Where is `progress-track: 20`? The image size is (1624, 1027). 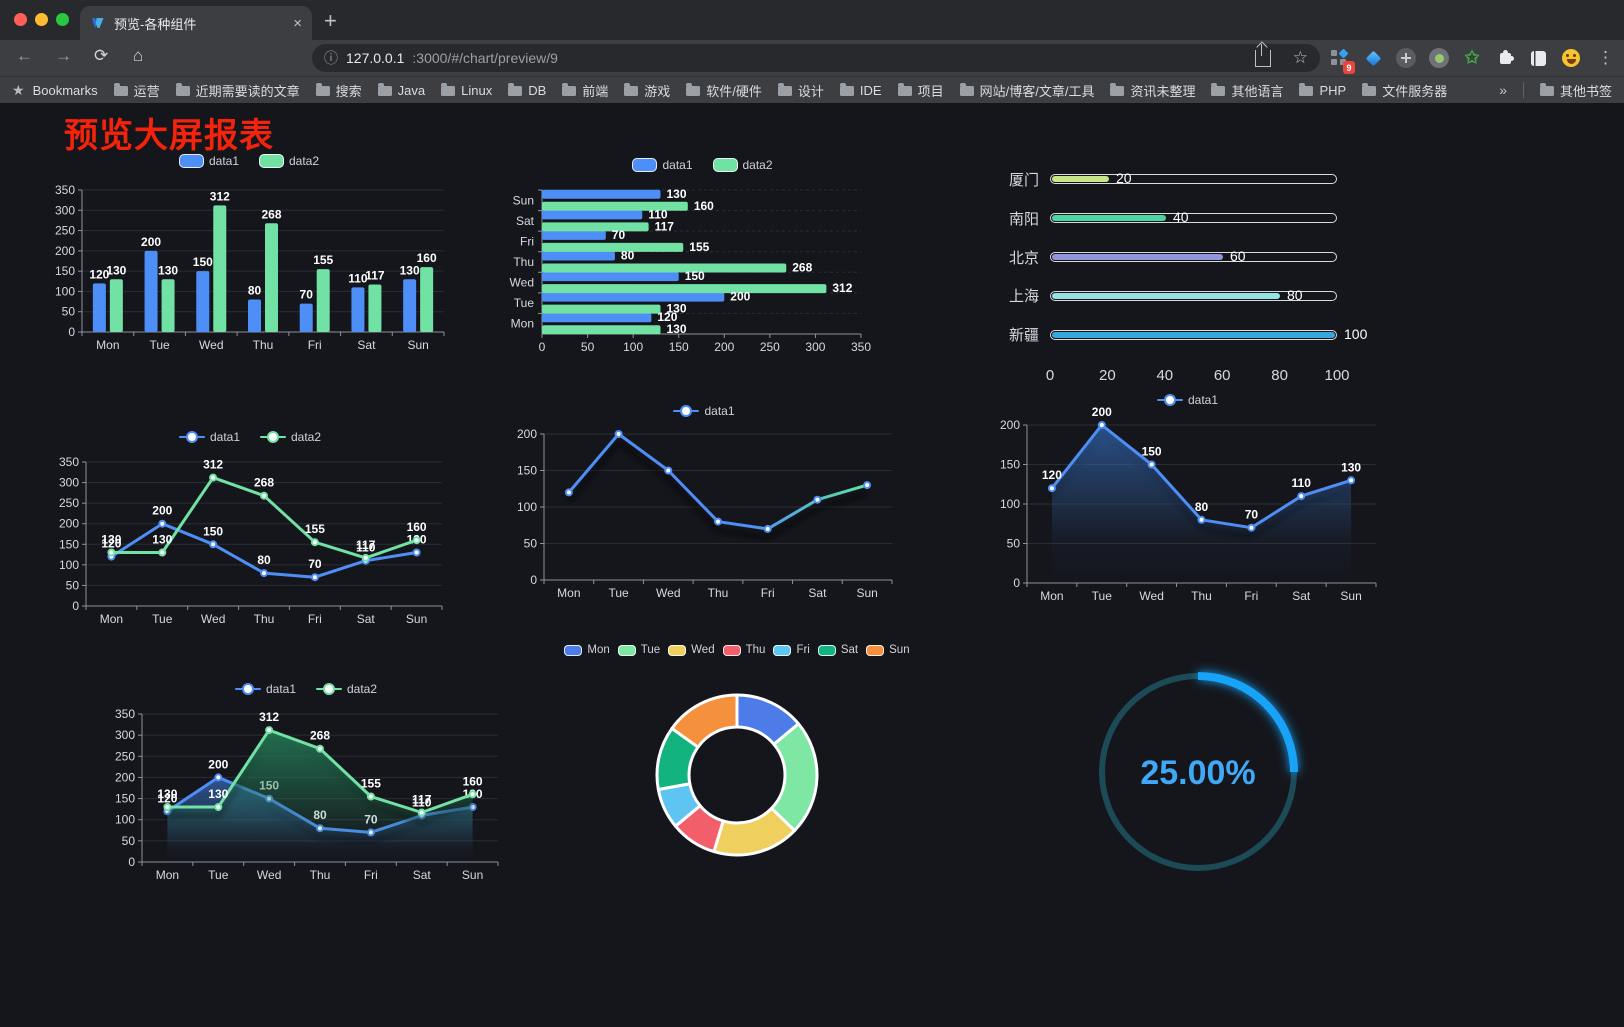
progress-track: 20 is located at coordinates (1193, 178).